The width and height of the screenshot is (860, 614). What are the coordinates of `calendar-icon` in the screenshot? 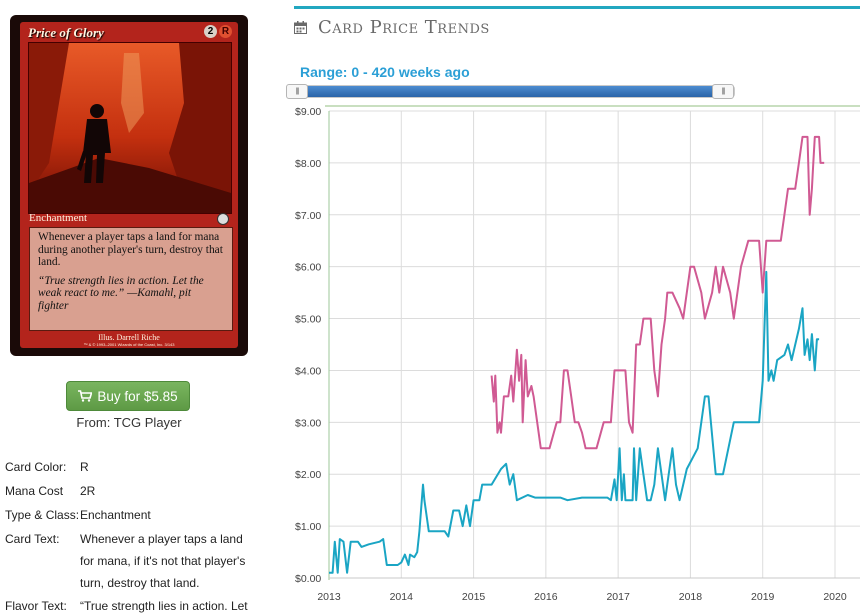 It's located at (300, 27).